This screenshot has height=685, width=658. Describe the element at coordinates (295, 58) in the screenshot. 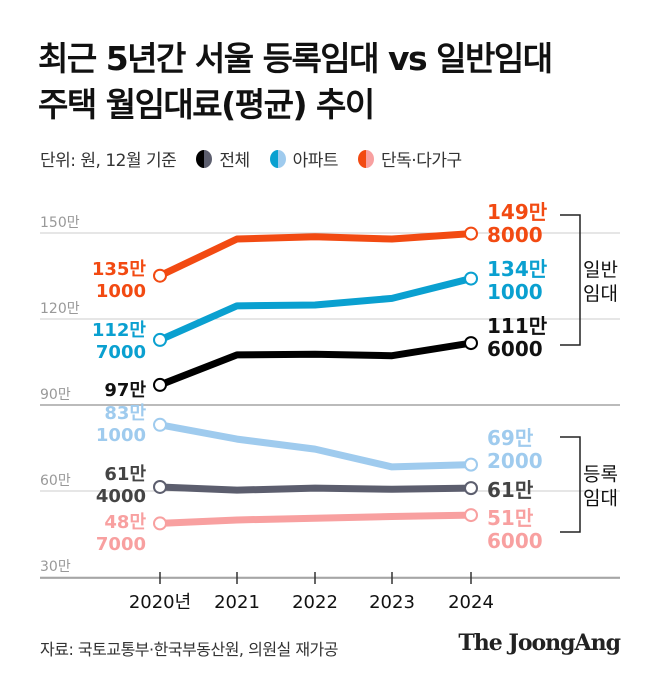

I see `title-line-1: 최근 5년간 서울 등록임대 vs 일반임대` at that location.